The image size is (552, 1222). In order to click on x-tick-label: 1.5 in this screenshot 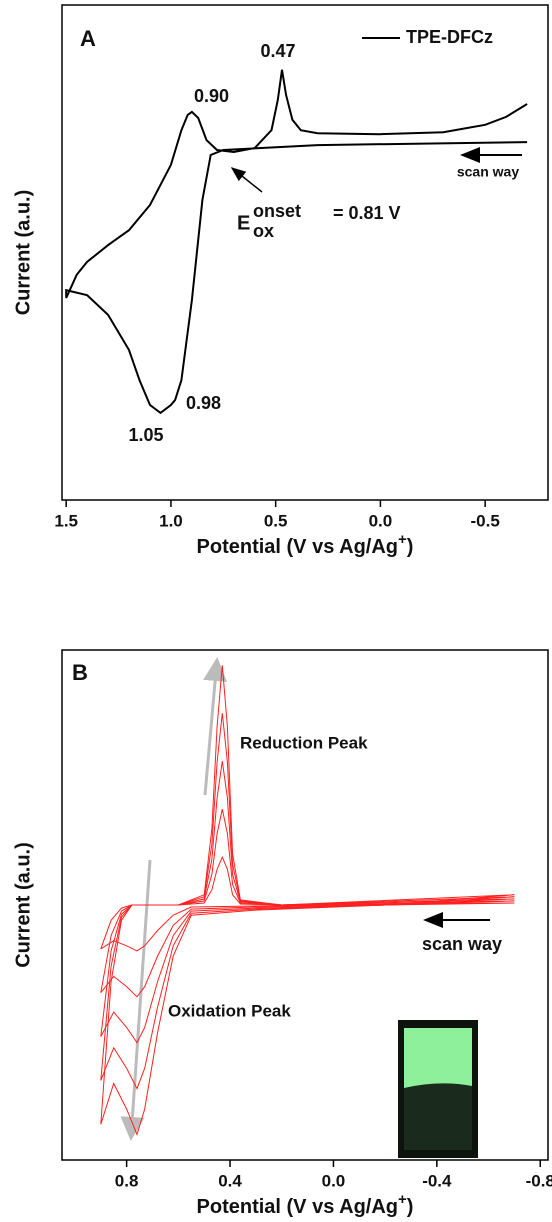, I will do `click(66, 520)`.